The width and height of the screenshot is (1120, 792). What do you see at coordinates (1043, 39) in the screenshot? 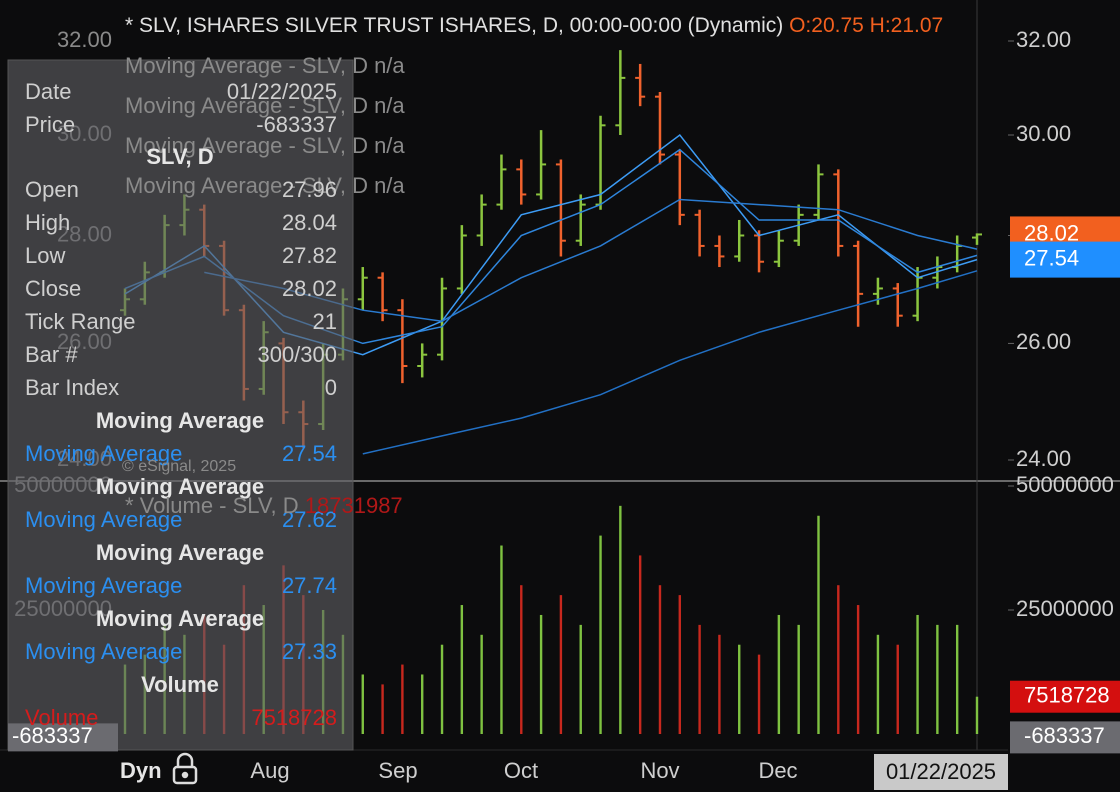
I see `y-tick-label: 32.00` at bounding box center [1043, 39].